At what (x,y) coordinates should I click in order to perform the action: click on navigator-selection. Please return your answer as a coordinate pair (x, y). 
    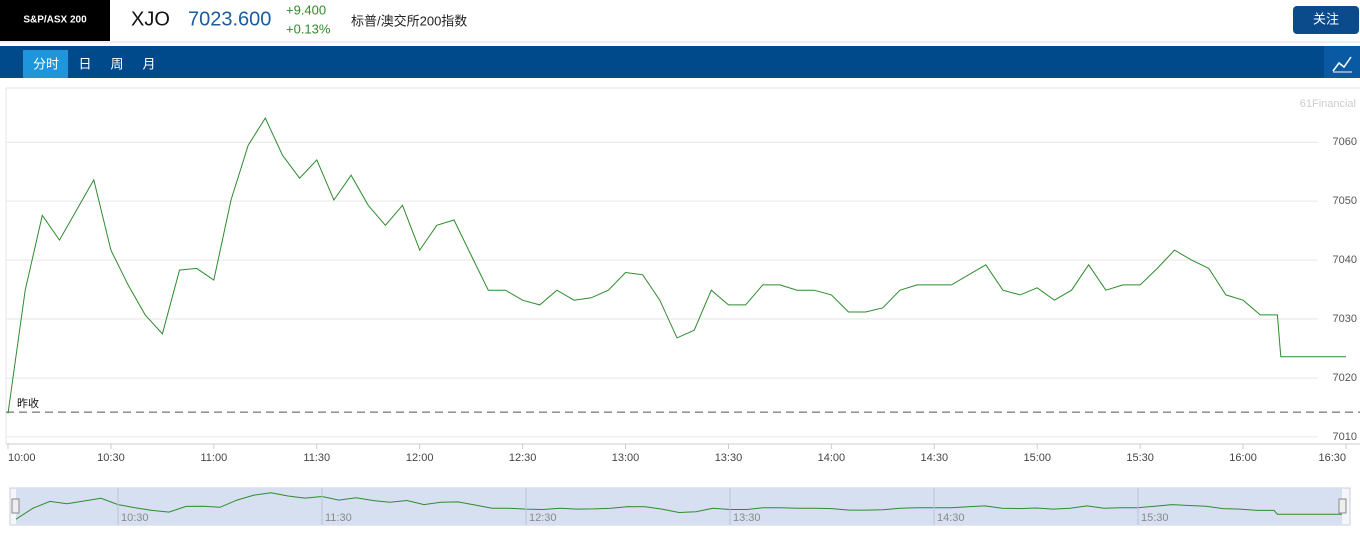
    Looking at the image, I should click on (679, 506).